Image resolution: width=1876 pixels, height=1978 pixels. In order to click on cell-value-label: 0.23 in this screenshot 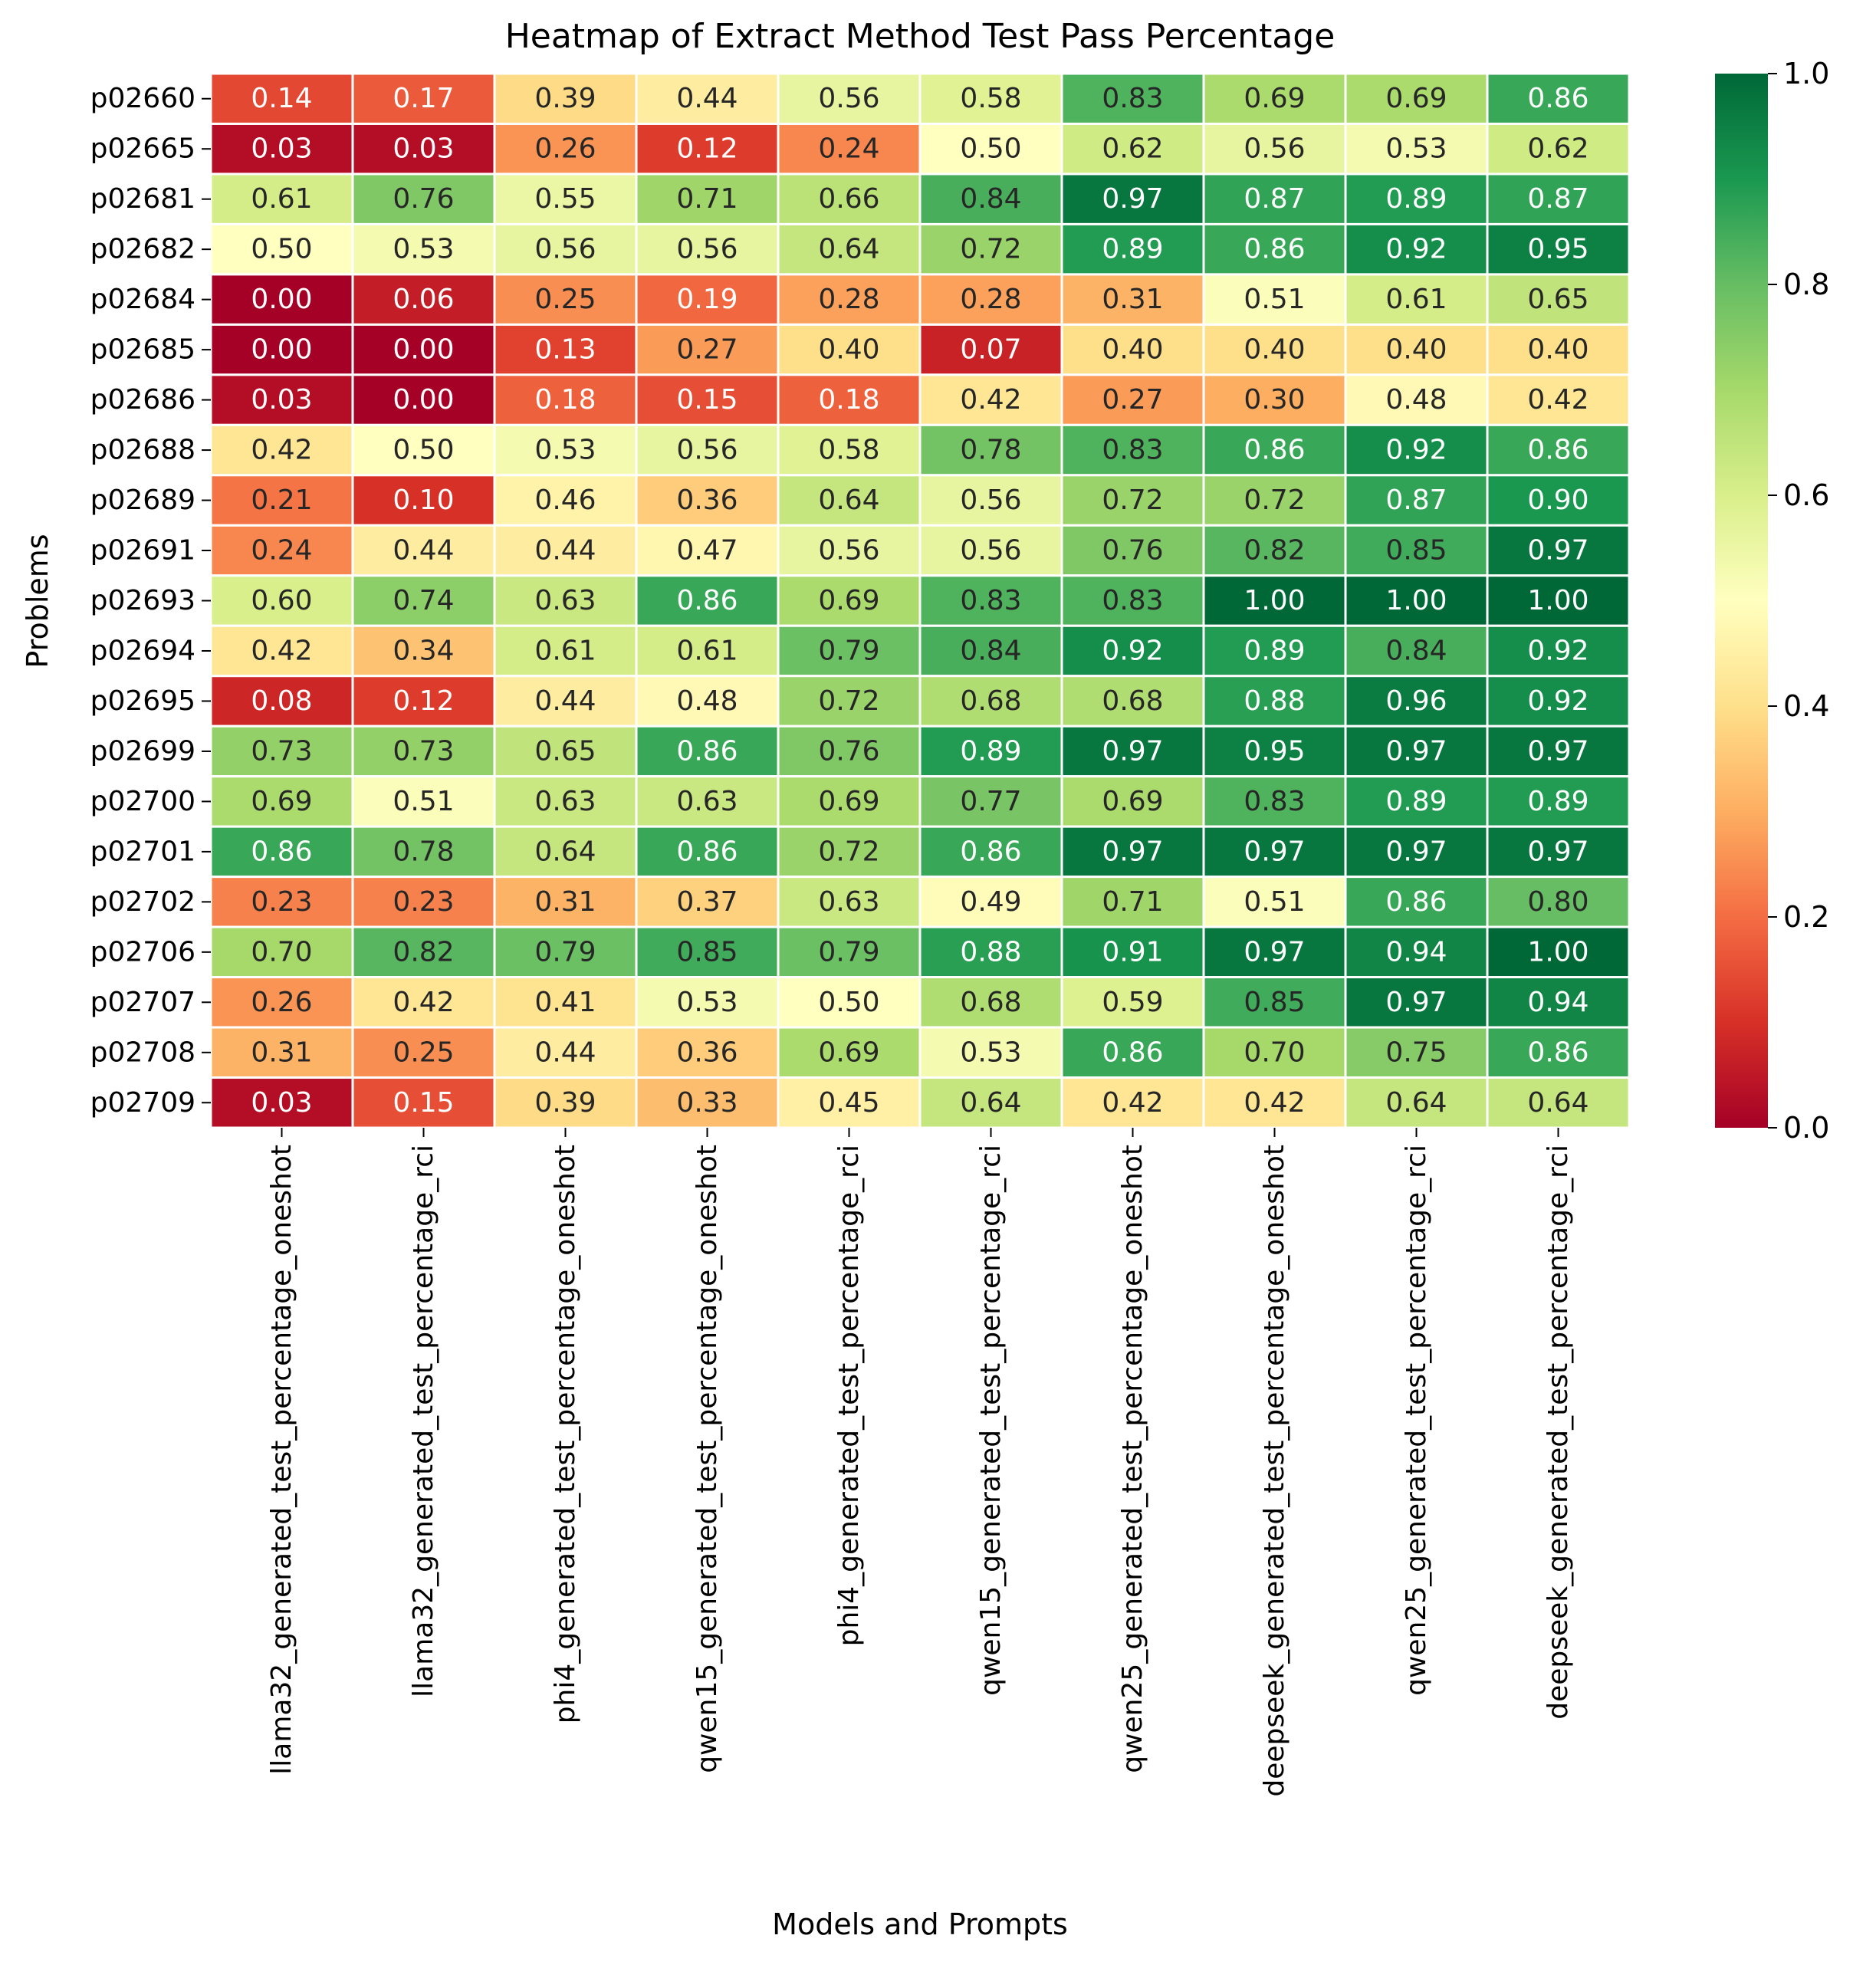, I will do `click(281, 902)`.